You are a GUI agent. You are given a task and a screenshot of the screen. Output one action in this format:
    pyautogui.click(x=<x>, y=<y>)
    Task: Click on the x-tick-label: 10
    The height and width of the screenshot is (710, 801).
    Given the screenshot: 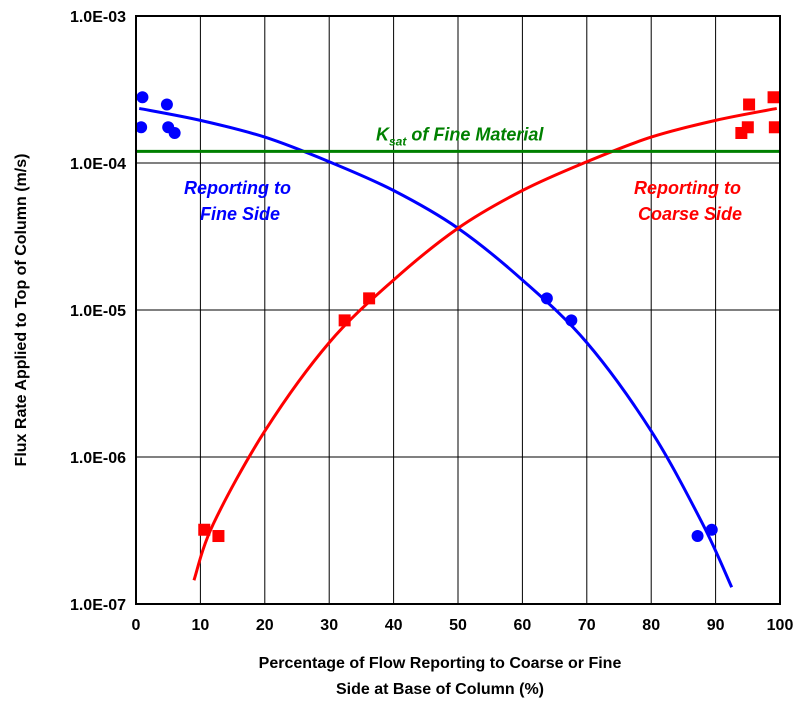 What is the action you would take?
    pyautogui.click(x=201, y=625)
    